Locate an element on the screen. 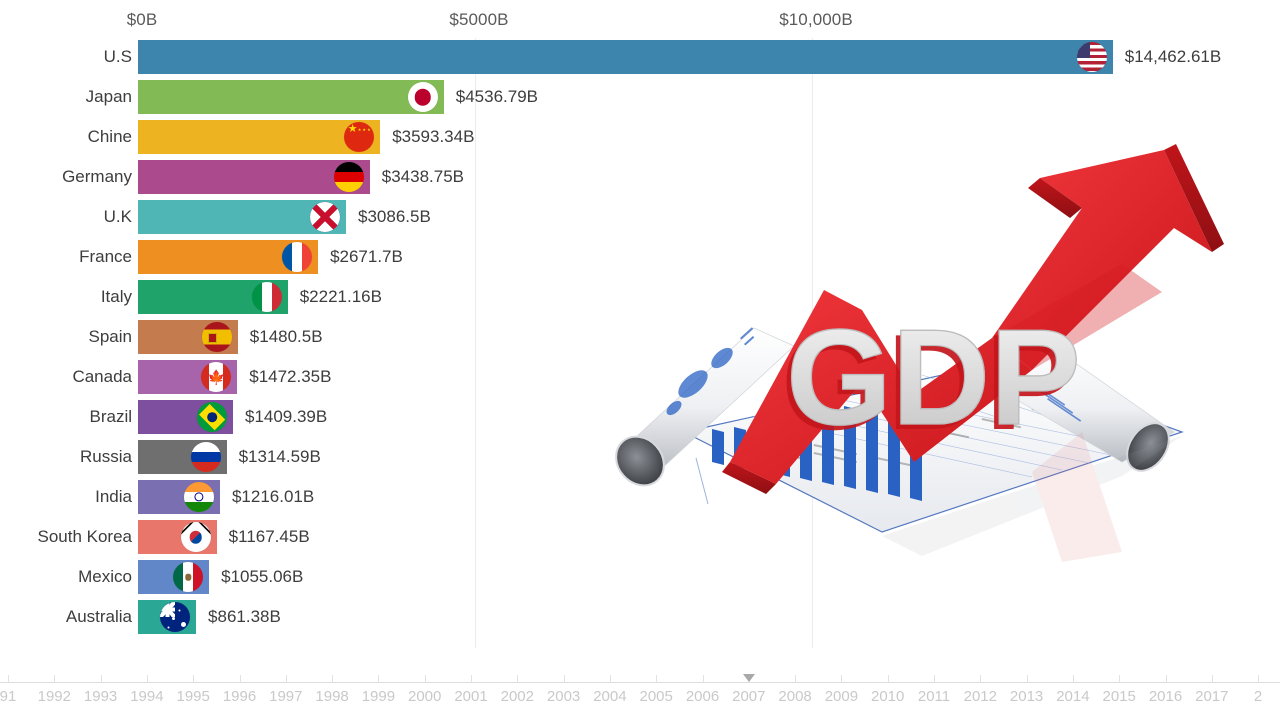  timeline-year-label: 1994 is located at coordinates (147, 696).